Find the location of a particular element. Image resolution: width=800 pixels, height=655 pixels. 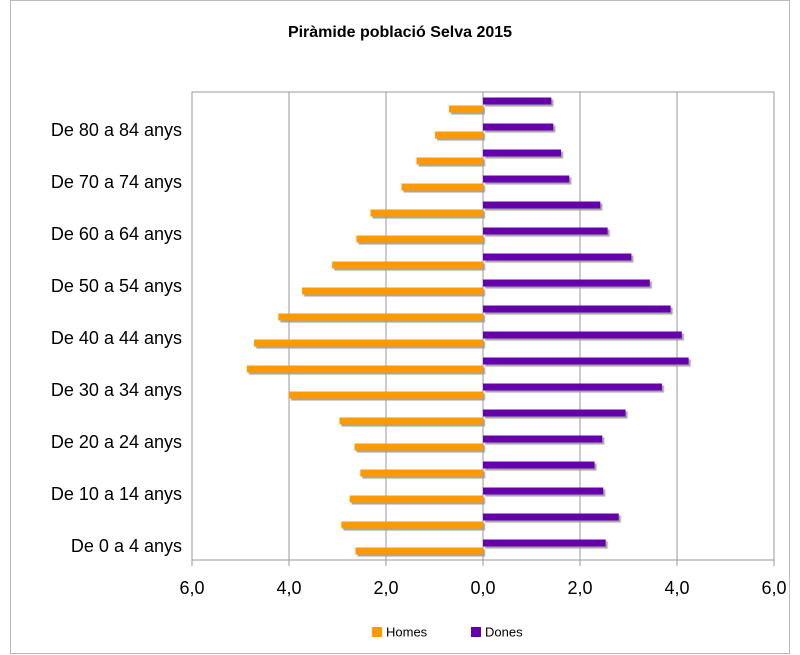

y-tick-label: De 40 a 44 anys is located at coordinates (116, 338).